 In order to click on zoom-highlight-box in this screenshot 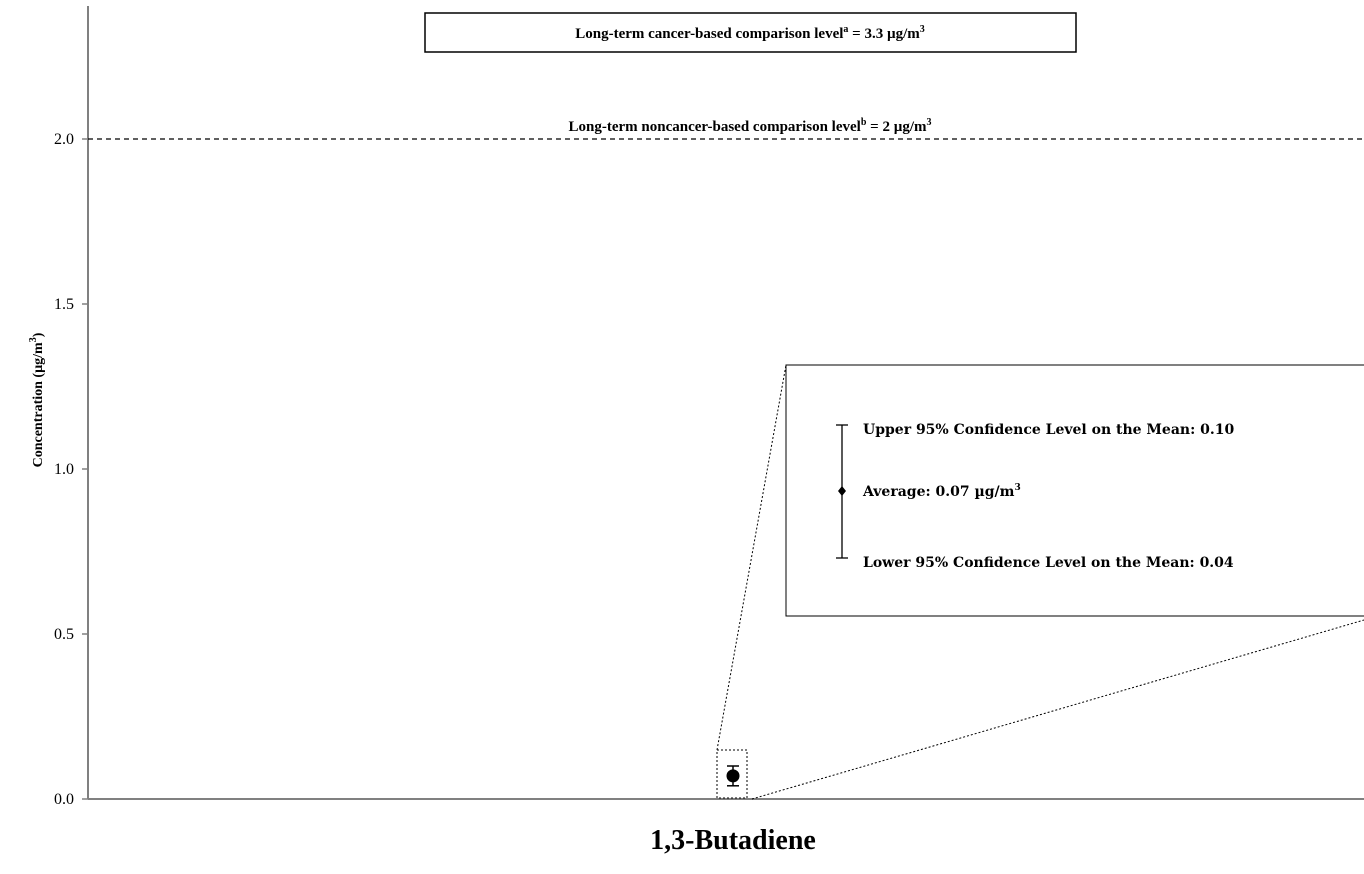, I will do `click(732, 774)`.